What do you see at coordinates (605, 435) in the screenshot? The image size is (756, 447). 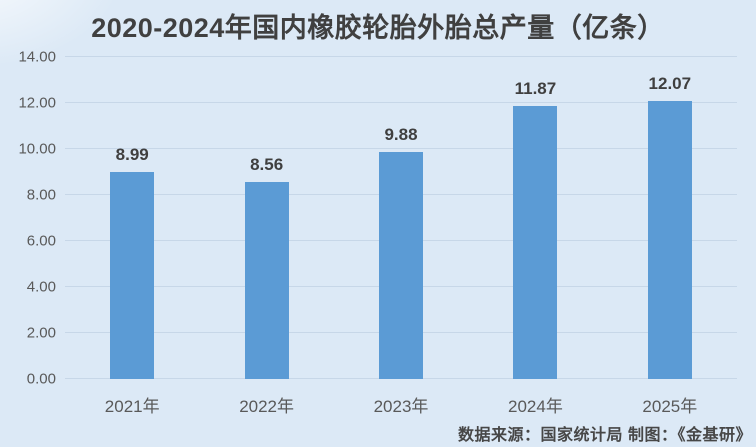 I see `source-note: 数据来源：国家统计局 制图：《金基研》` at bounding box center [605, 435].